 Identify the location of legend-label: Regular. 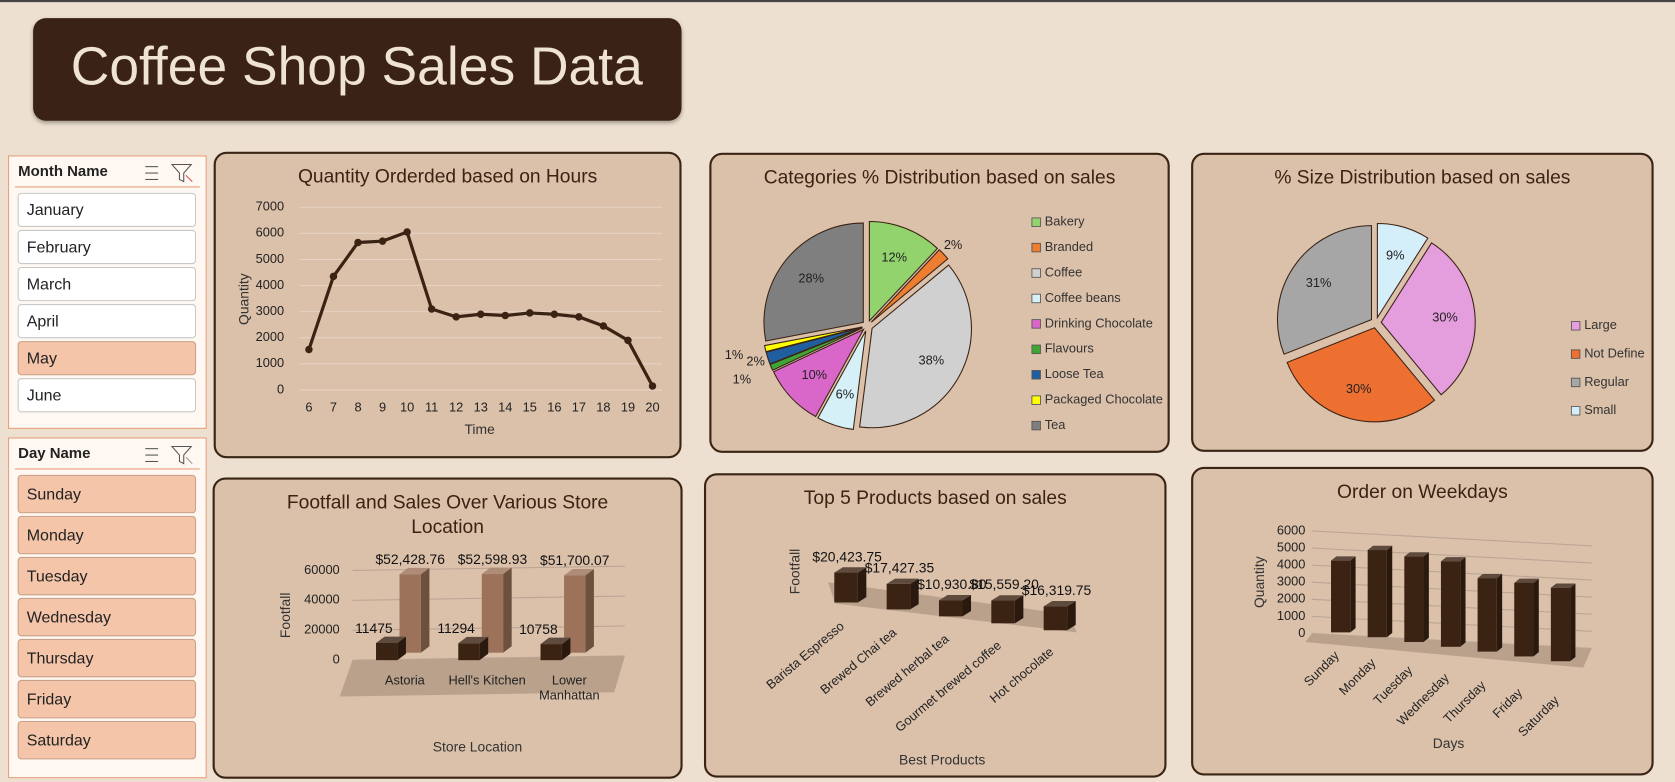
(1607, 381).